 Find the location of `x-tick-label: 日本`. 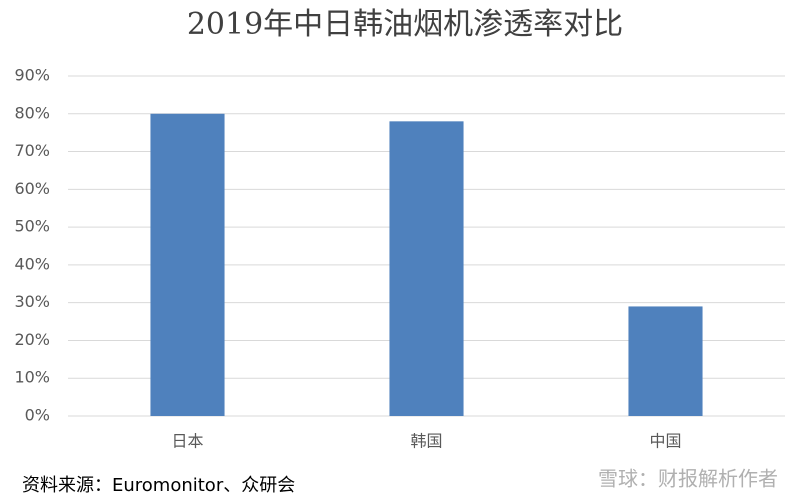

x-tick-label: 日本 is located at coordinates (187, 441).